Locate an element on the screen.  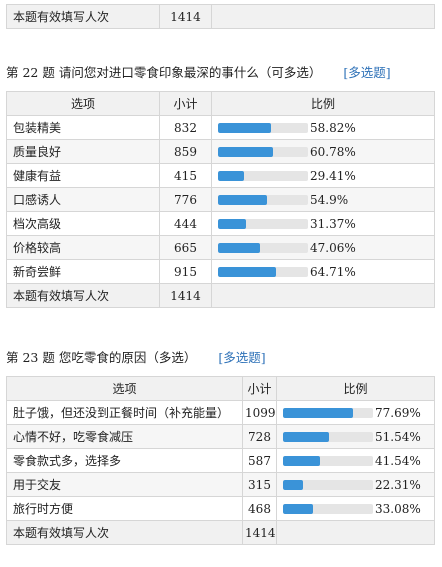
option-ratio: 64.71% is located at coordinates (323, 271).